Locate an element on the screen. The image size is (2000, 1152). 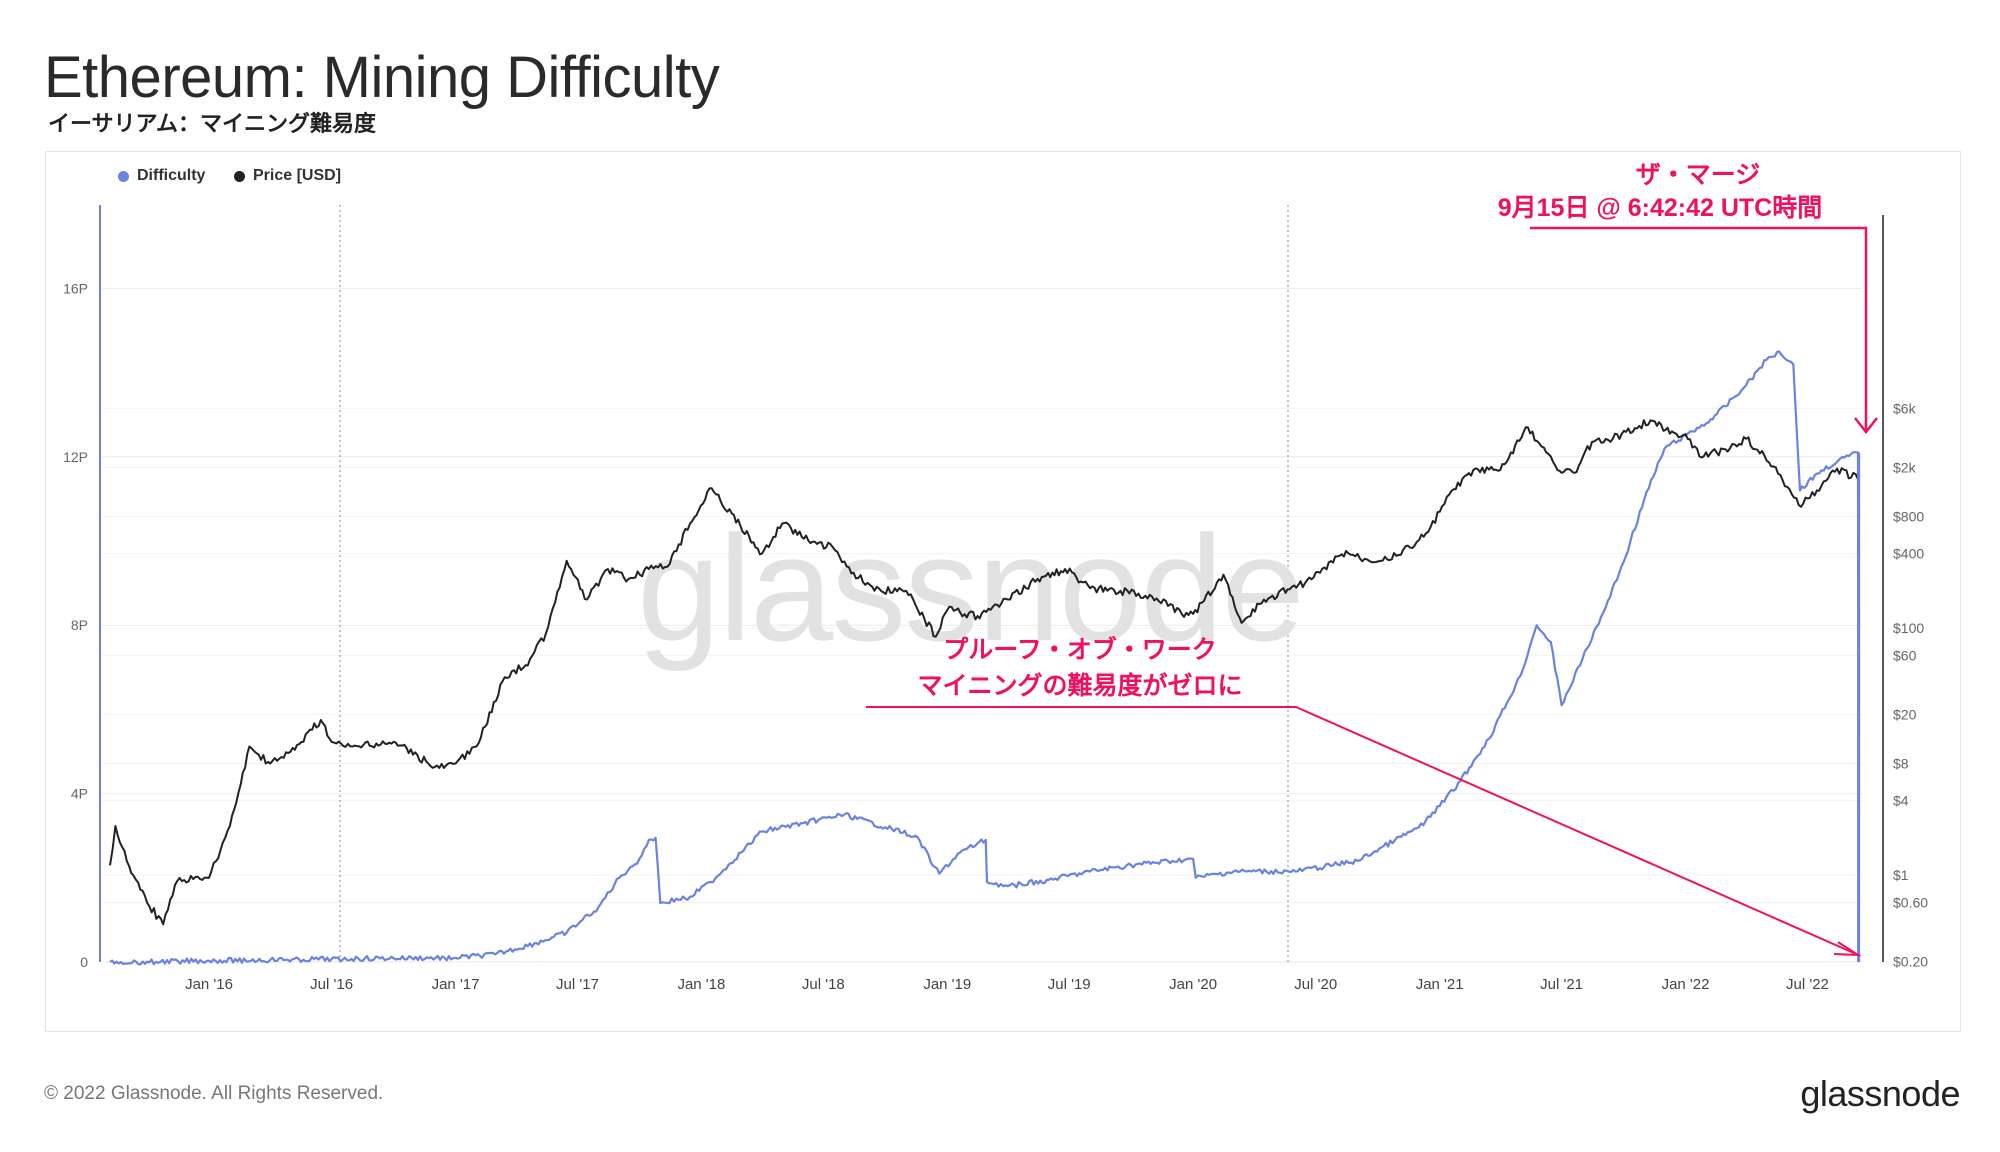
legend-item-price: Price [USD] is located at coordinates (287, 176).